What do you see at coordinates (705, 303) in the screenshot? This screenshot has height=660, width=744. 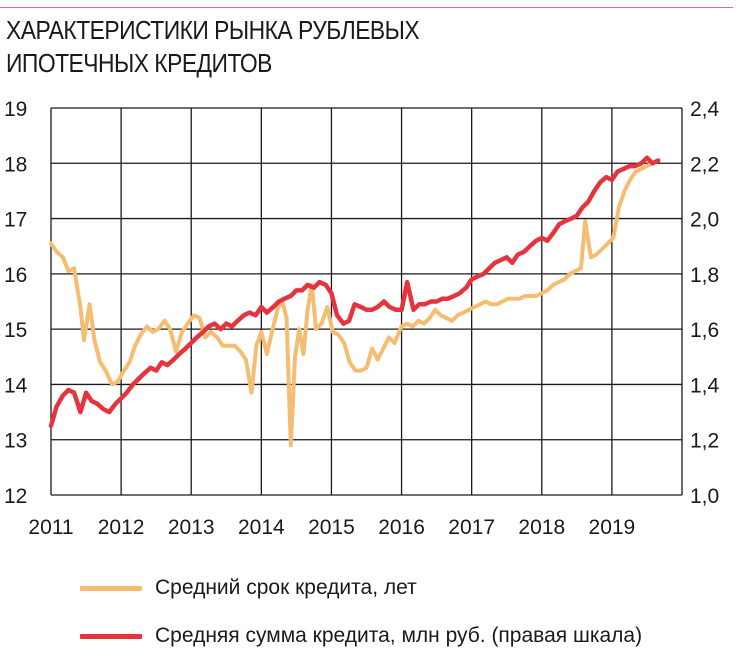 I see `right-axis-ticks: 1,0 1,2 1,4 1,6 1,8 2,0 2,2 2,4` at bounding box center [705, 303].